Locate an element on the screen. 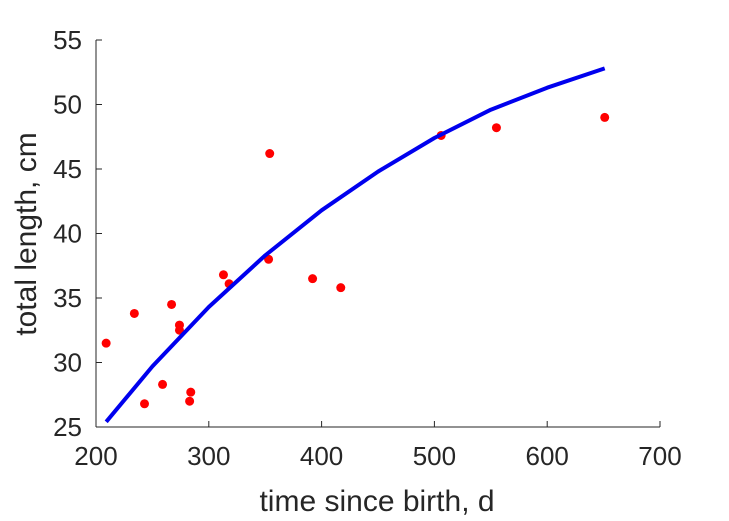  y-tick-label: 25 is located at coordinates (67, 427).